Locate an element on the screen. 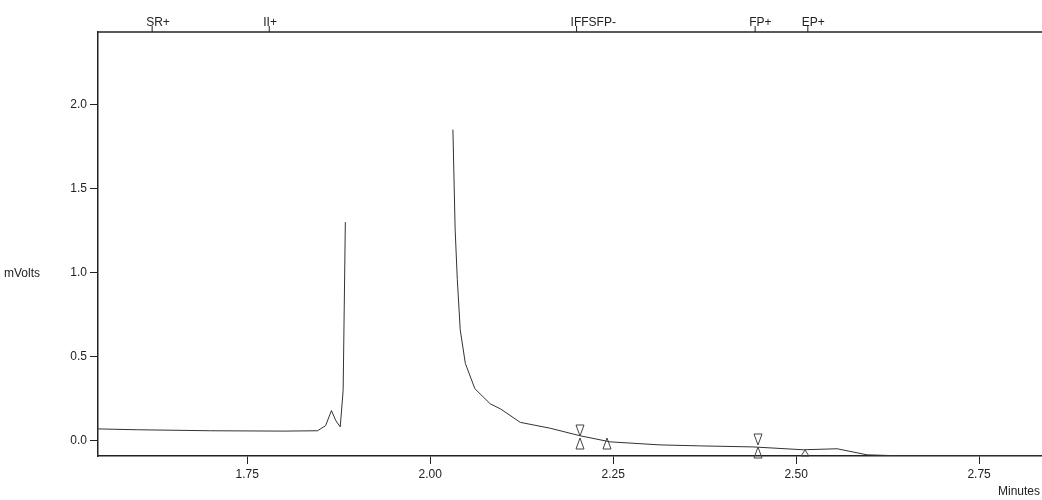 Image resolution: width=1042 pixels, height=500 pixels. x-tick-label: 2.50 is located at coordinates (796, 473).